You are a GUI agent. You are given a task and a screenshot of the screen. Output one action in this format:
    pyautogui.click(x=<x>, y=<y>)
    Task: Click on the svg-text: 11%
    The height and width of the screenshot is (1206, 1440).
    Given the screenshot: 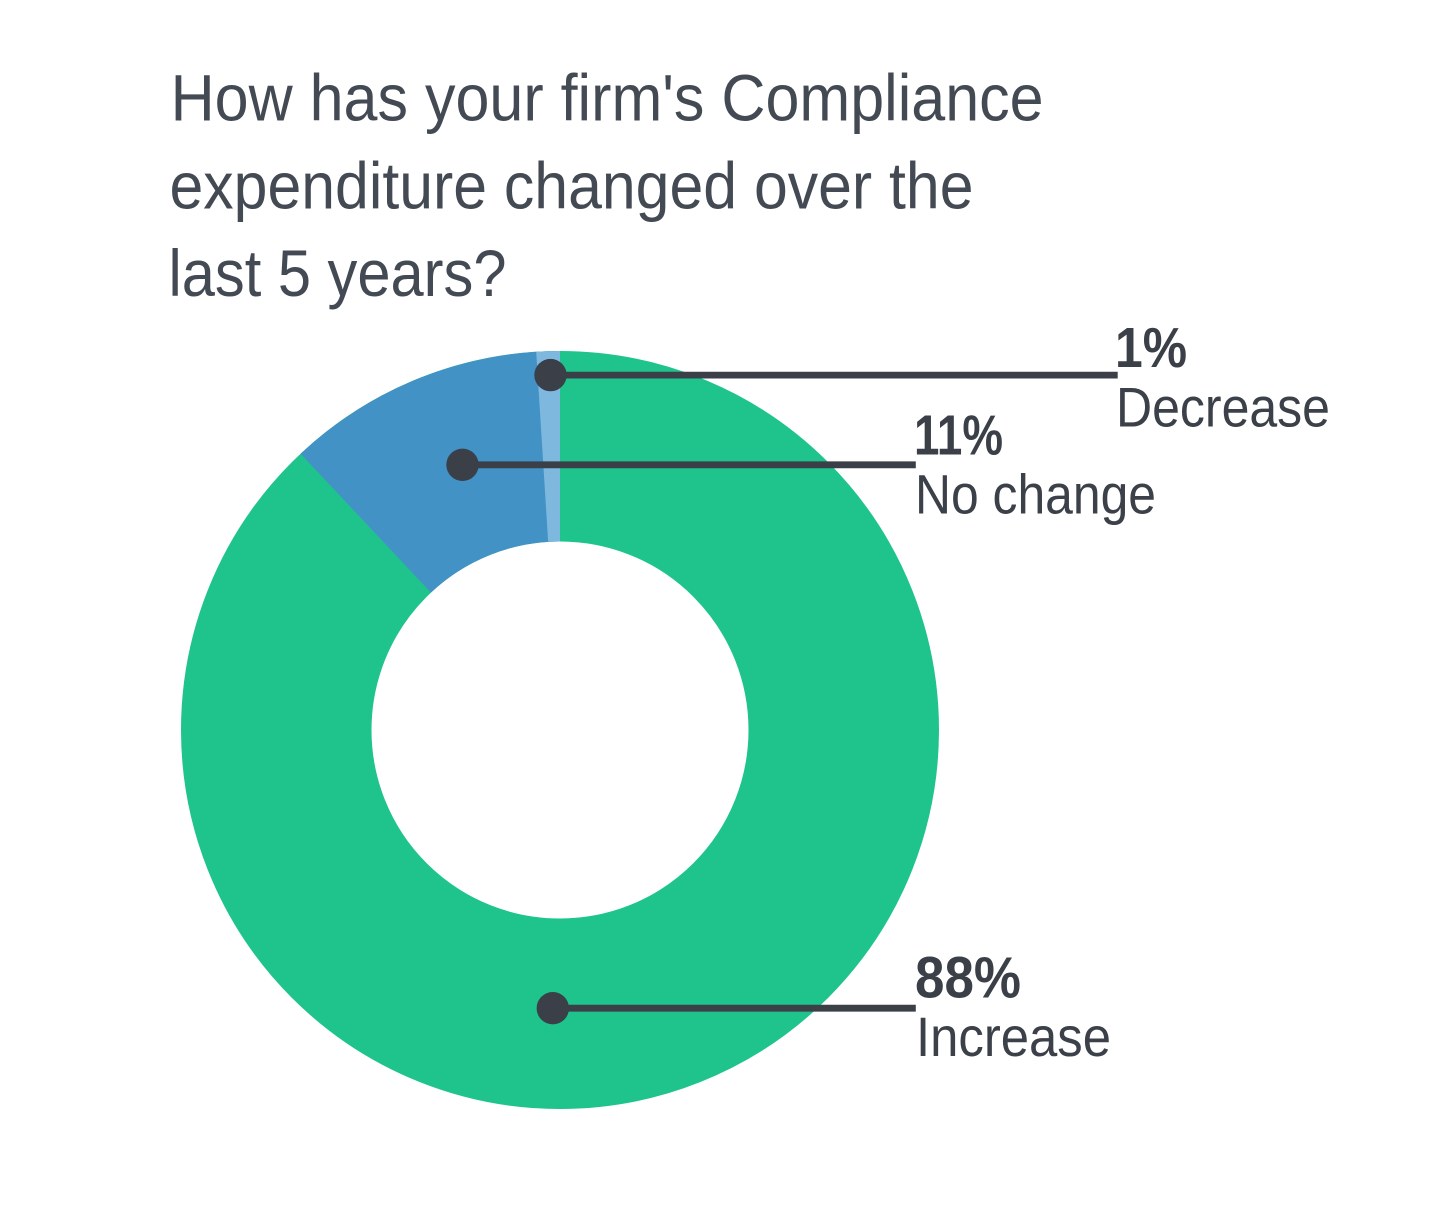 What is the action you would take?
    pyautogui.click(x=958, y=435)
    